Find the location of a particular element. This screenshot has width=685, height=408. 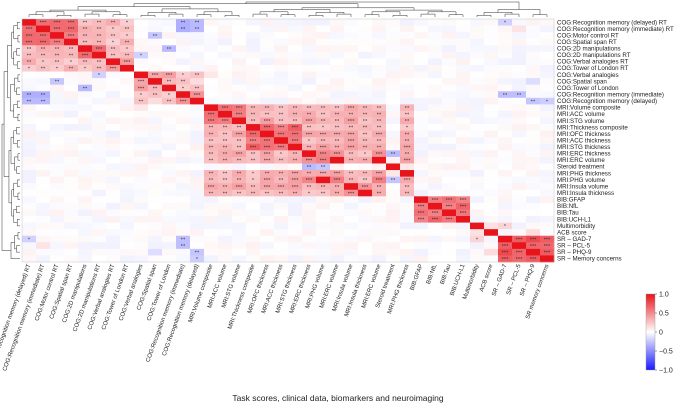

significance-marker: * is located at coordinates (253, 174).